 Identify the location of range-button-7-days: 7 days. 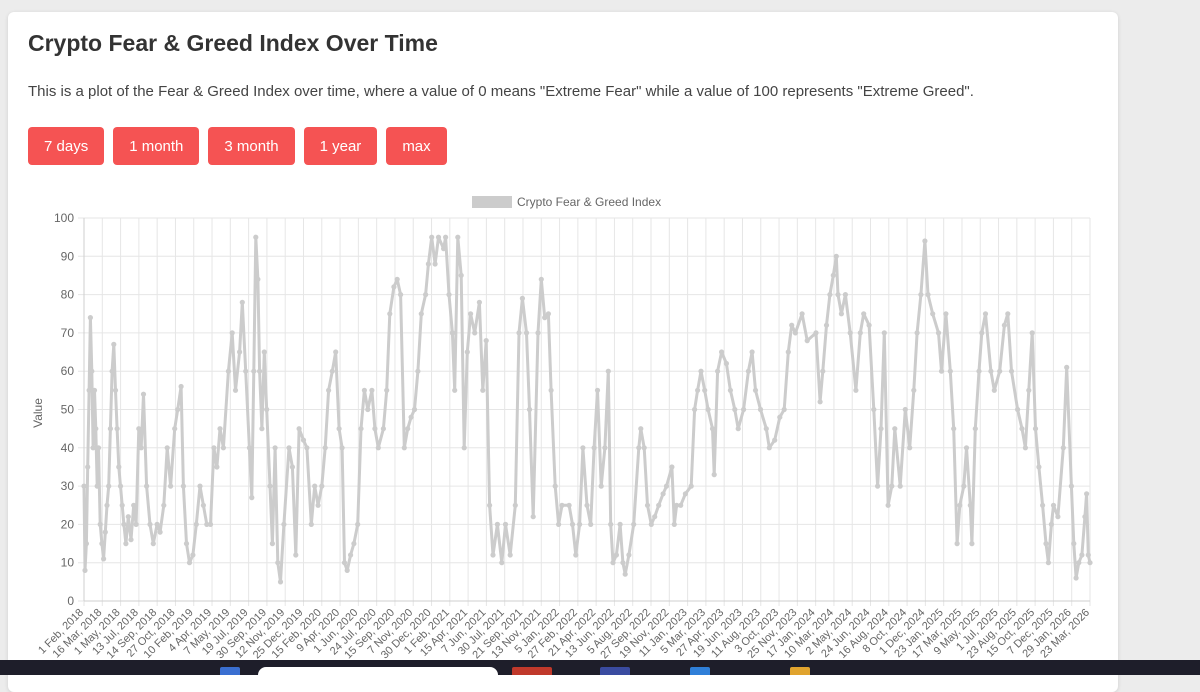
(66, 146).